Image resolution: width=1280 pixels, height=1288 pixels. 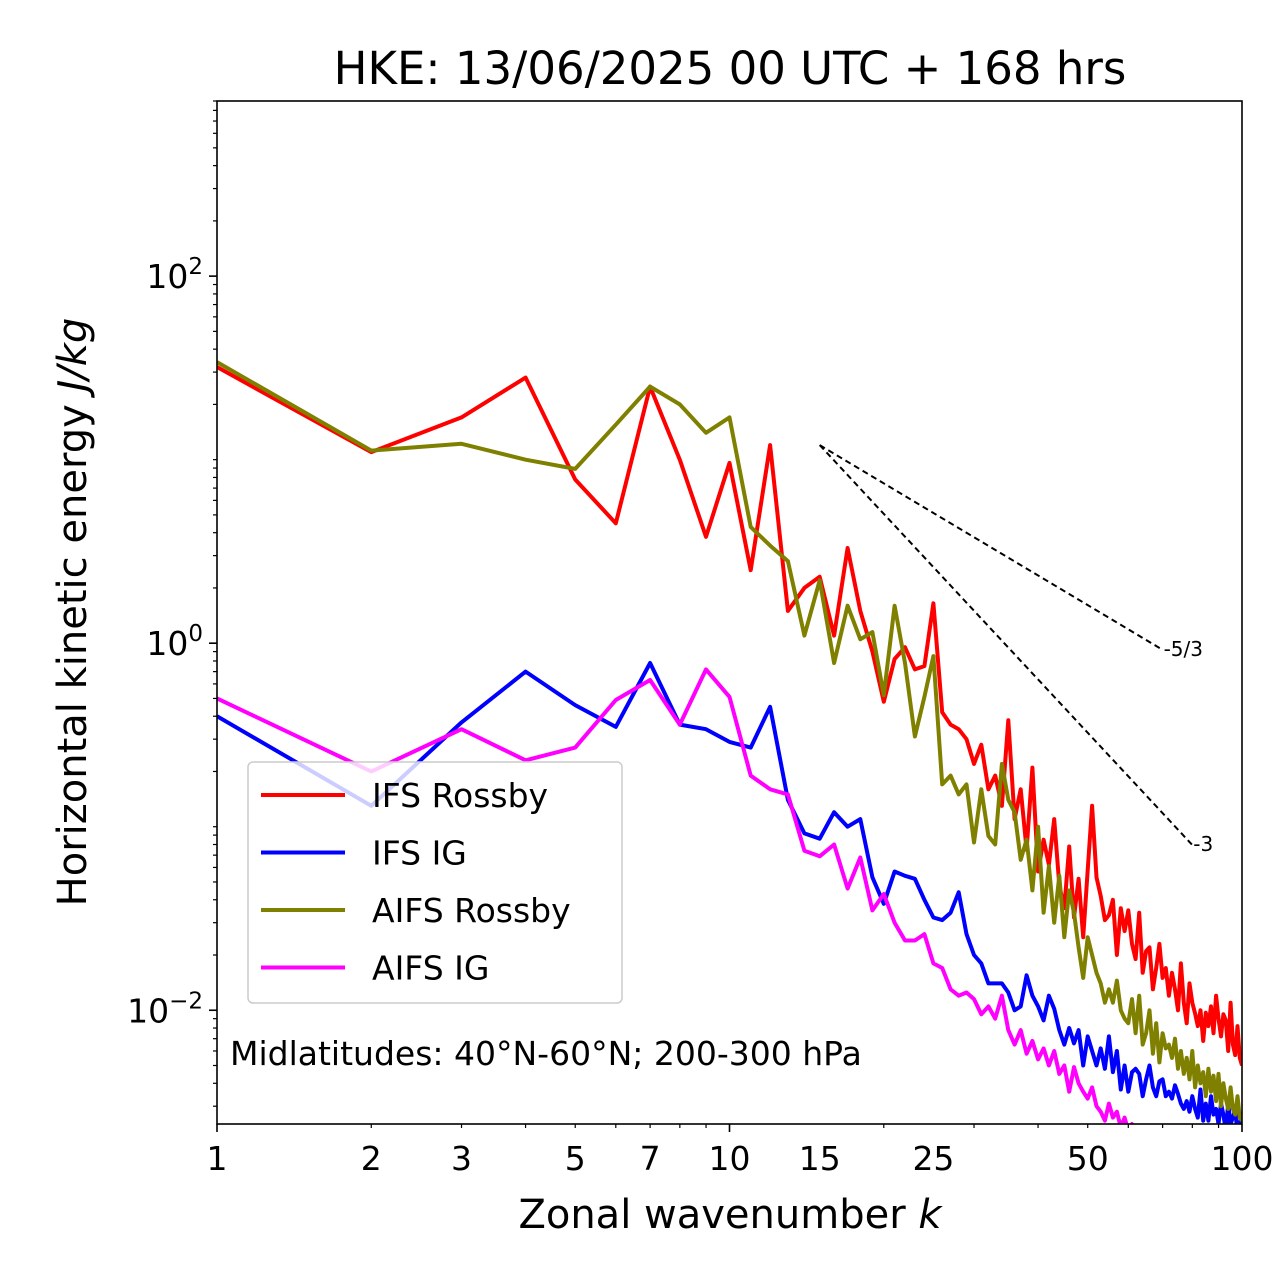 What do you see at coordinates (1242, 1158) in the screenshot?
I see `x-tick-label: 100` at bounding box center [1242, 1158].